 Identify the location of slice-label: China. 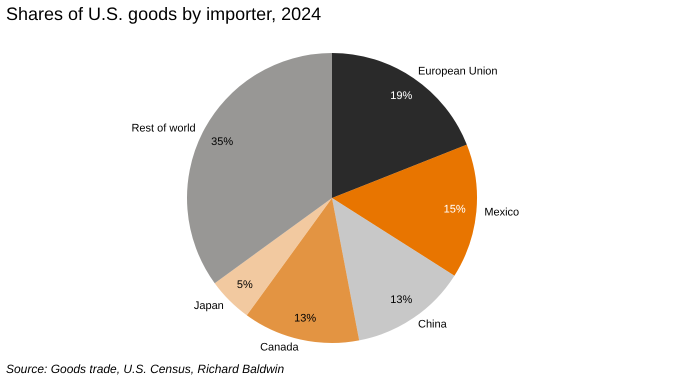
(433, 324).